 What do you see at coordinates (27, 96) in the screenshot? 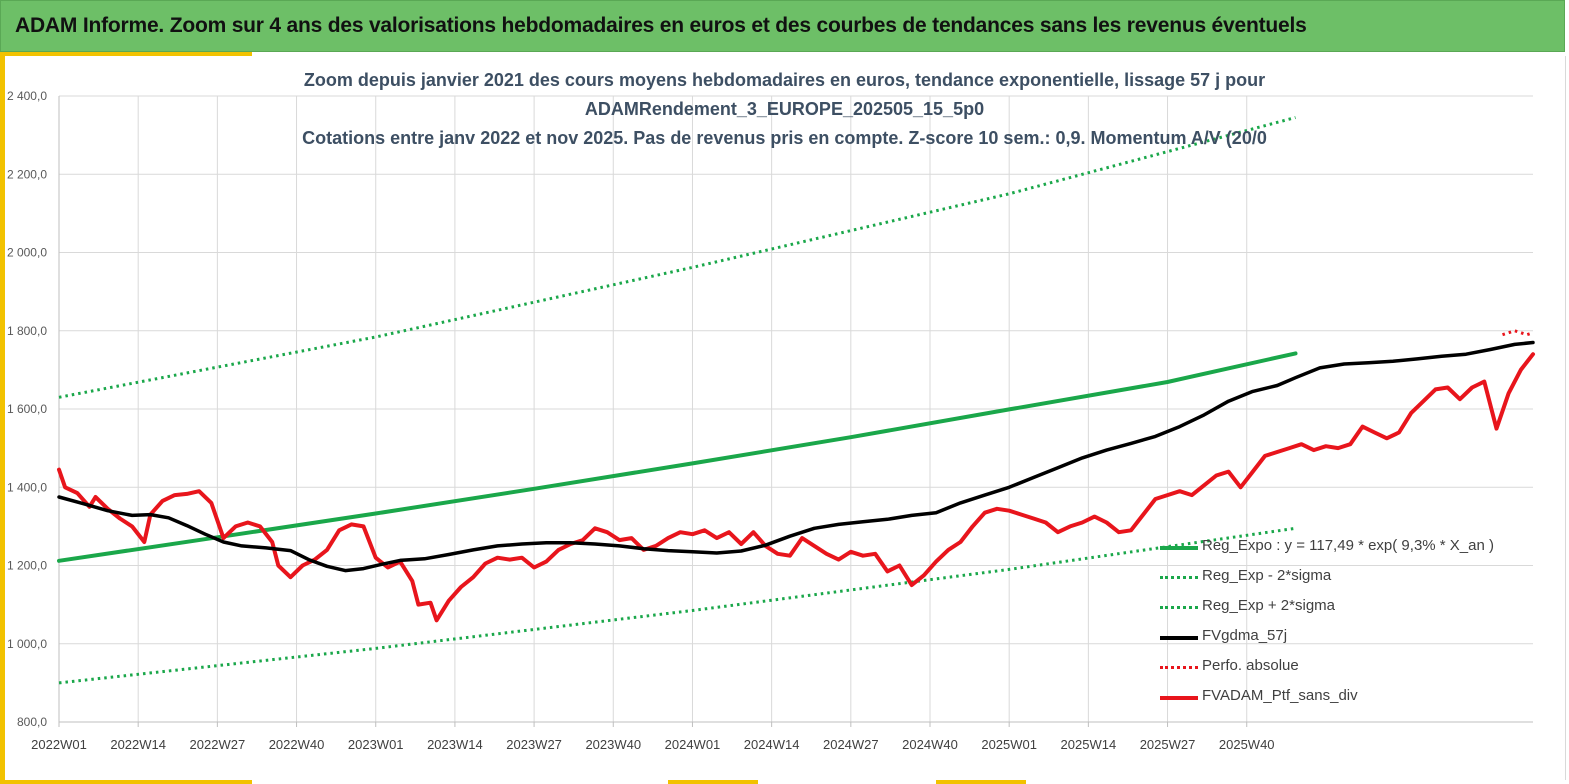
I see `y-tick-label: 2 400,0` at bounding box center [27, 96].